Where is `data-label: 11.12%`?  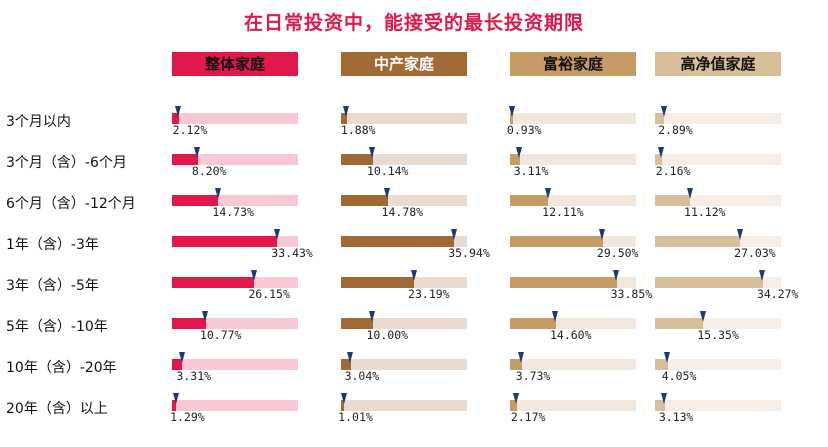
data-label: 11.12% is located at coordinates (705, 212).